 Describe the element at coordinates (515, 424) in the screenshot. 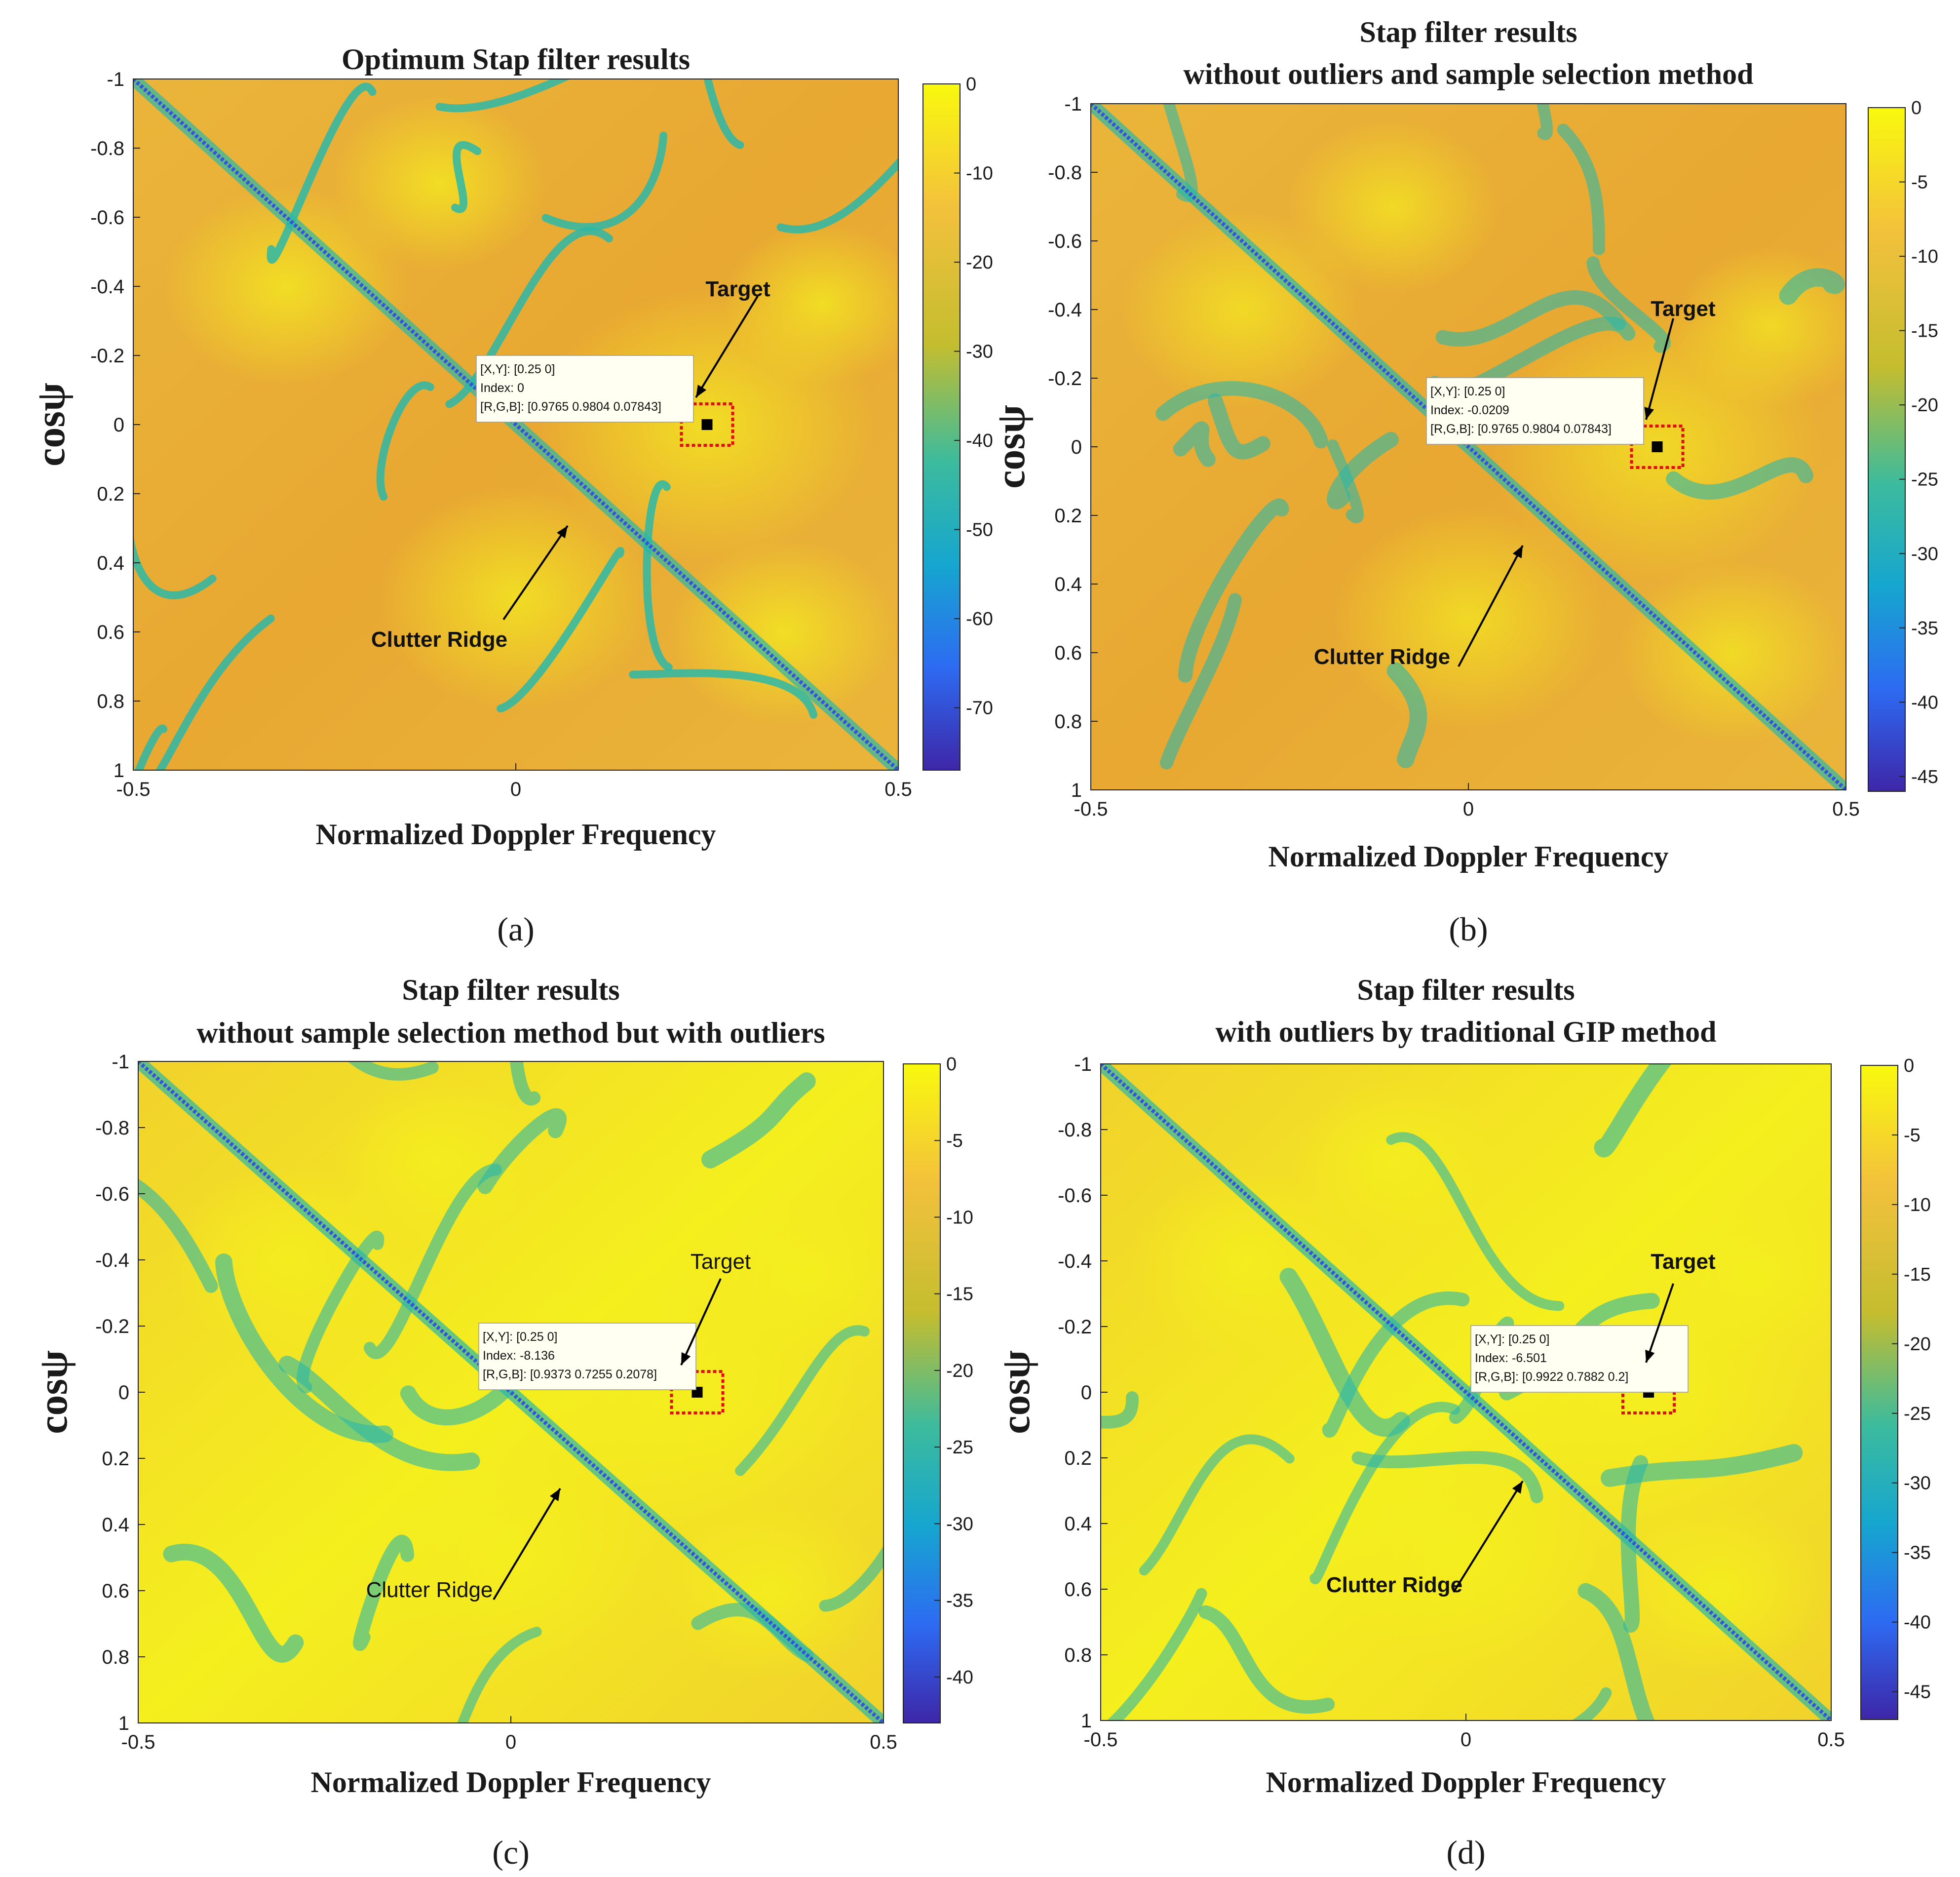

I see `clutter-ridge-line` at that location.